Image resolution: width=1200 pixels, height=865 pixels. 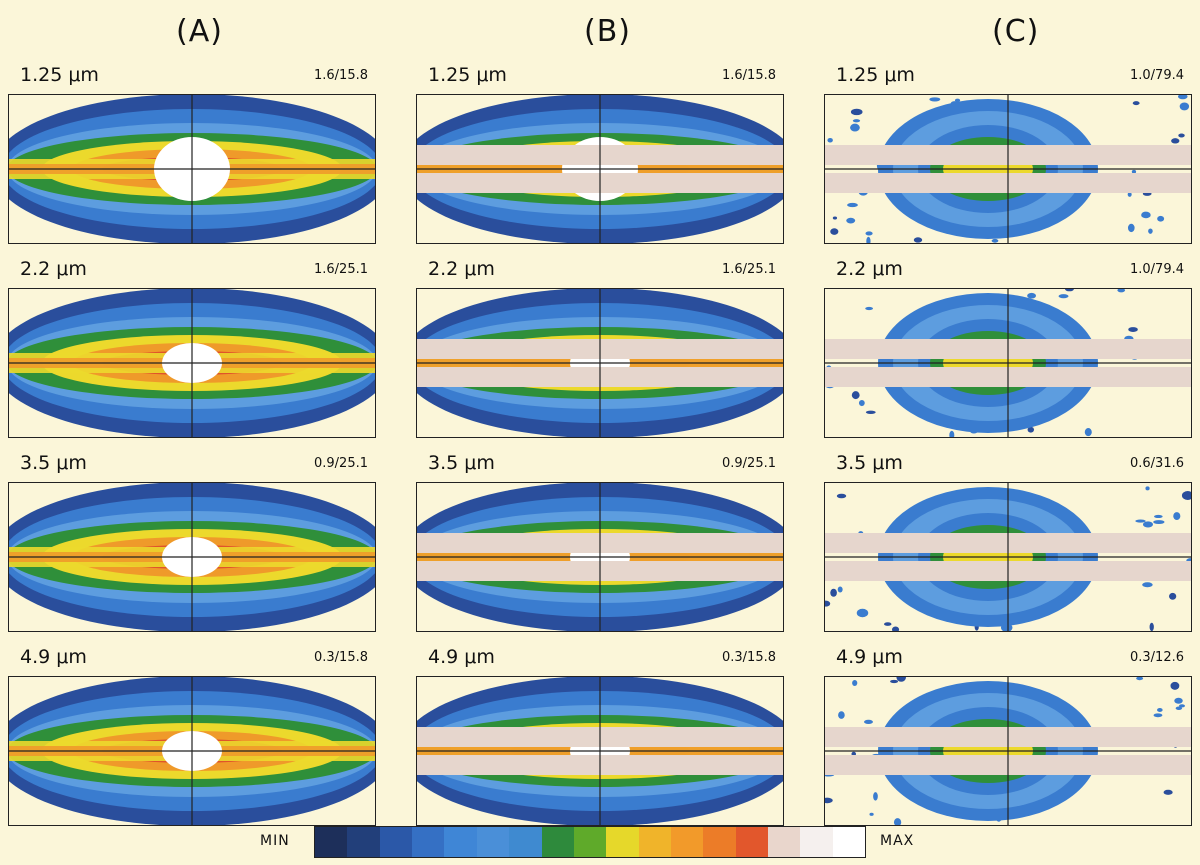 I want to click on column-title-b: (B), so click(x=607, y=31).